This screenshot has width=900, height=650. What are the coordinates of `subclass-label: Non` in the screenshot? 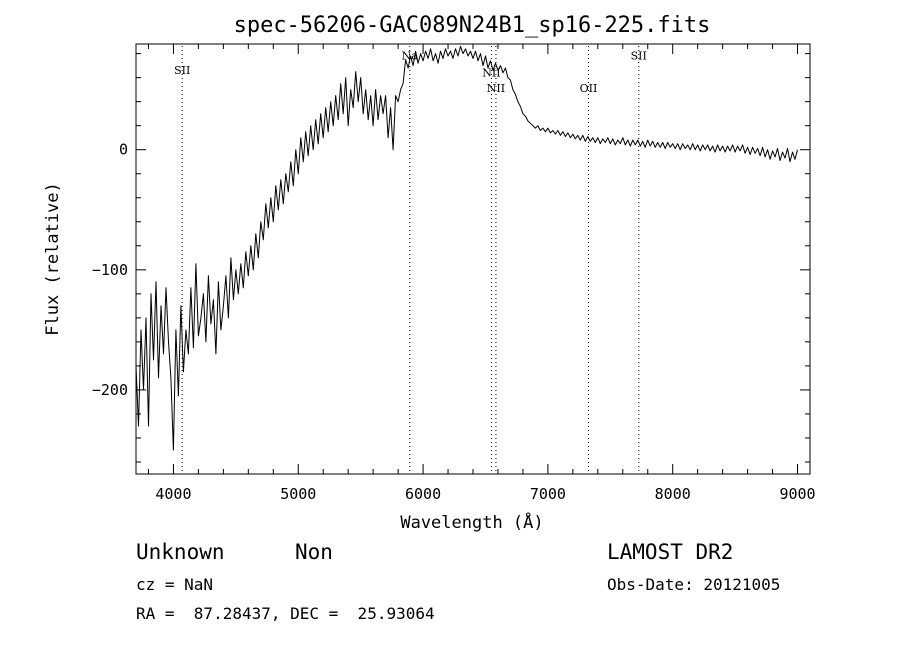 It's located at (314, 552).